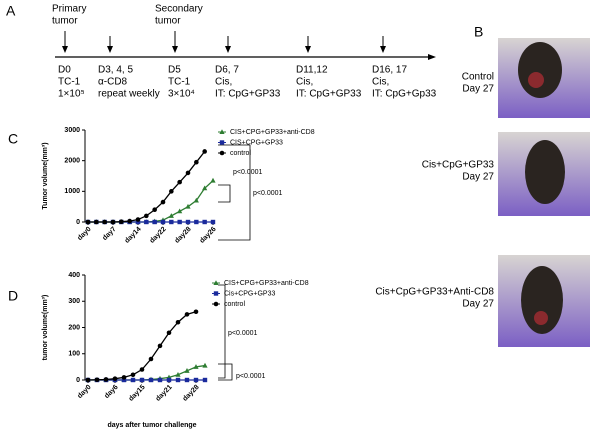  Describe the element at coordinates (69, 9) in the screenshot. I see `timeline-label: Primary` at that location.